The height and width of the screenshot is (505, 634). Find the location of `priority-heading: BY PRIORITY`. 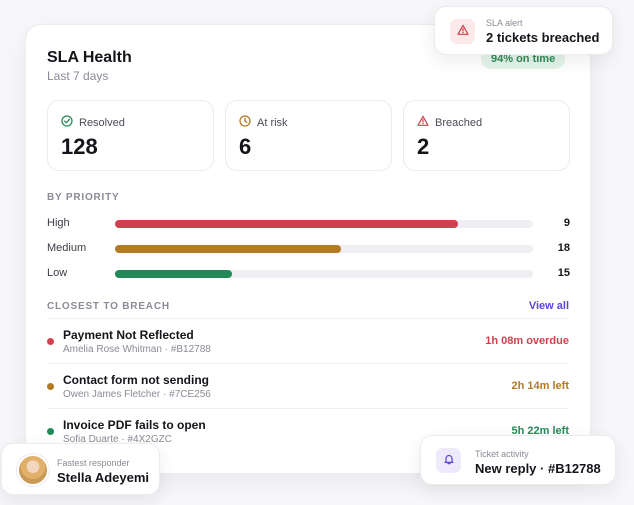

priority-heading: BY PRIORITY is located at coordinates (83, 197).